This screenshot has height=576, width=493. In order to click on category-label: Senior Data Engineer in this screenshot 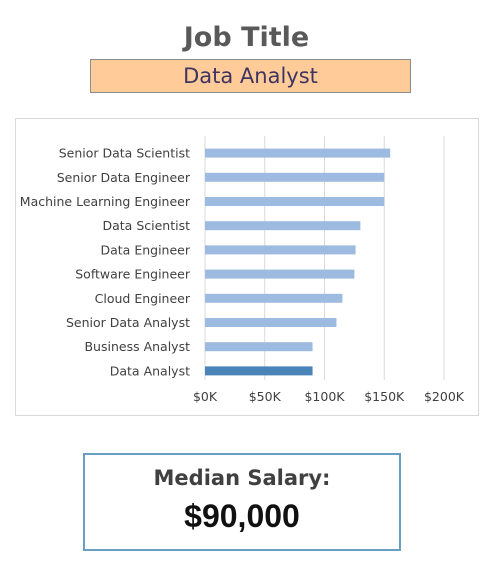, I will do `click(124, 177)`.